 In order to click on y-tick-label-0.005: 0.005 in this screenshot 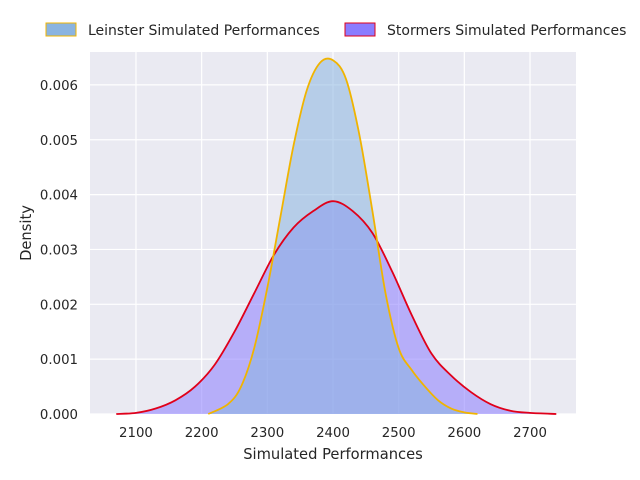, I will do `click(59, 141)`.